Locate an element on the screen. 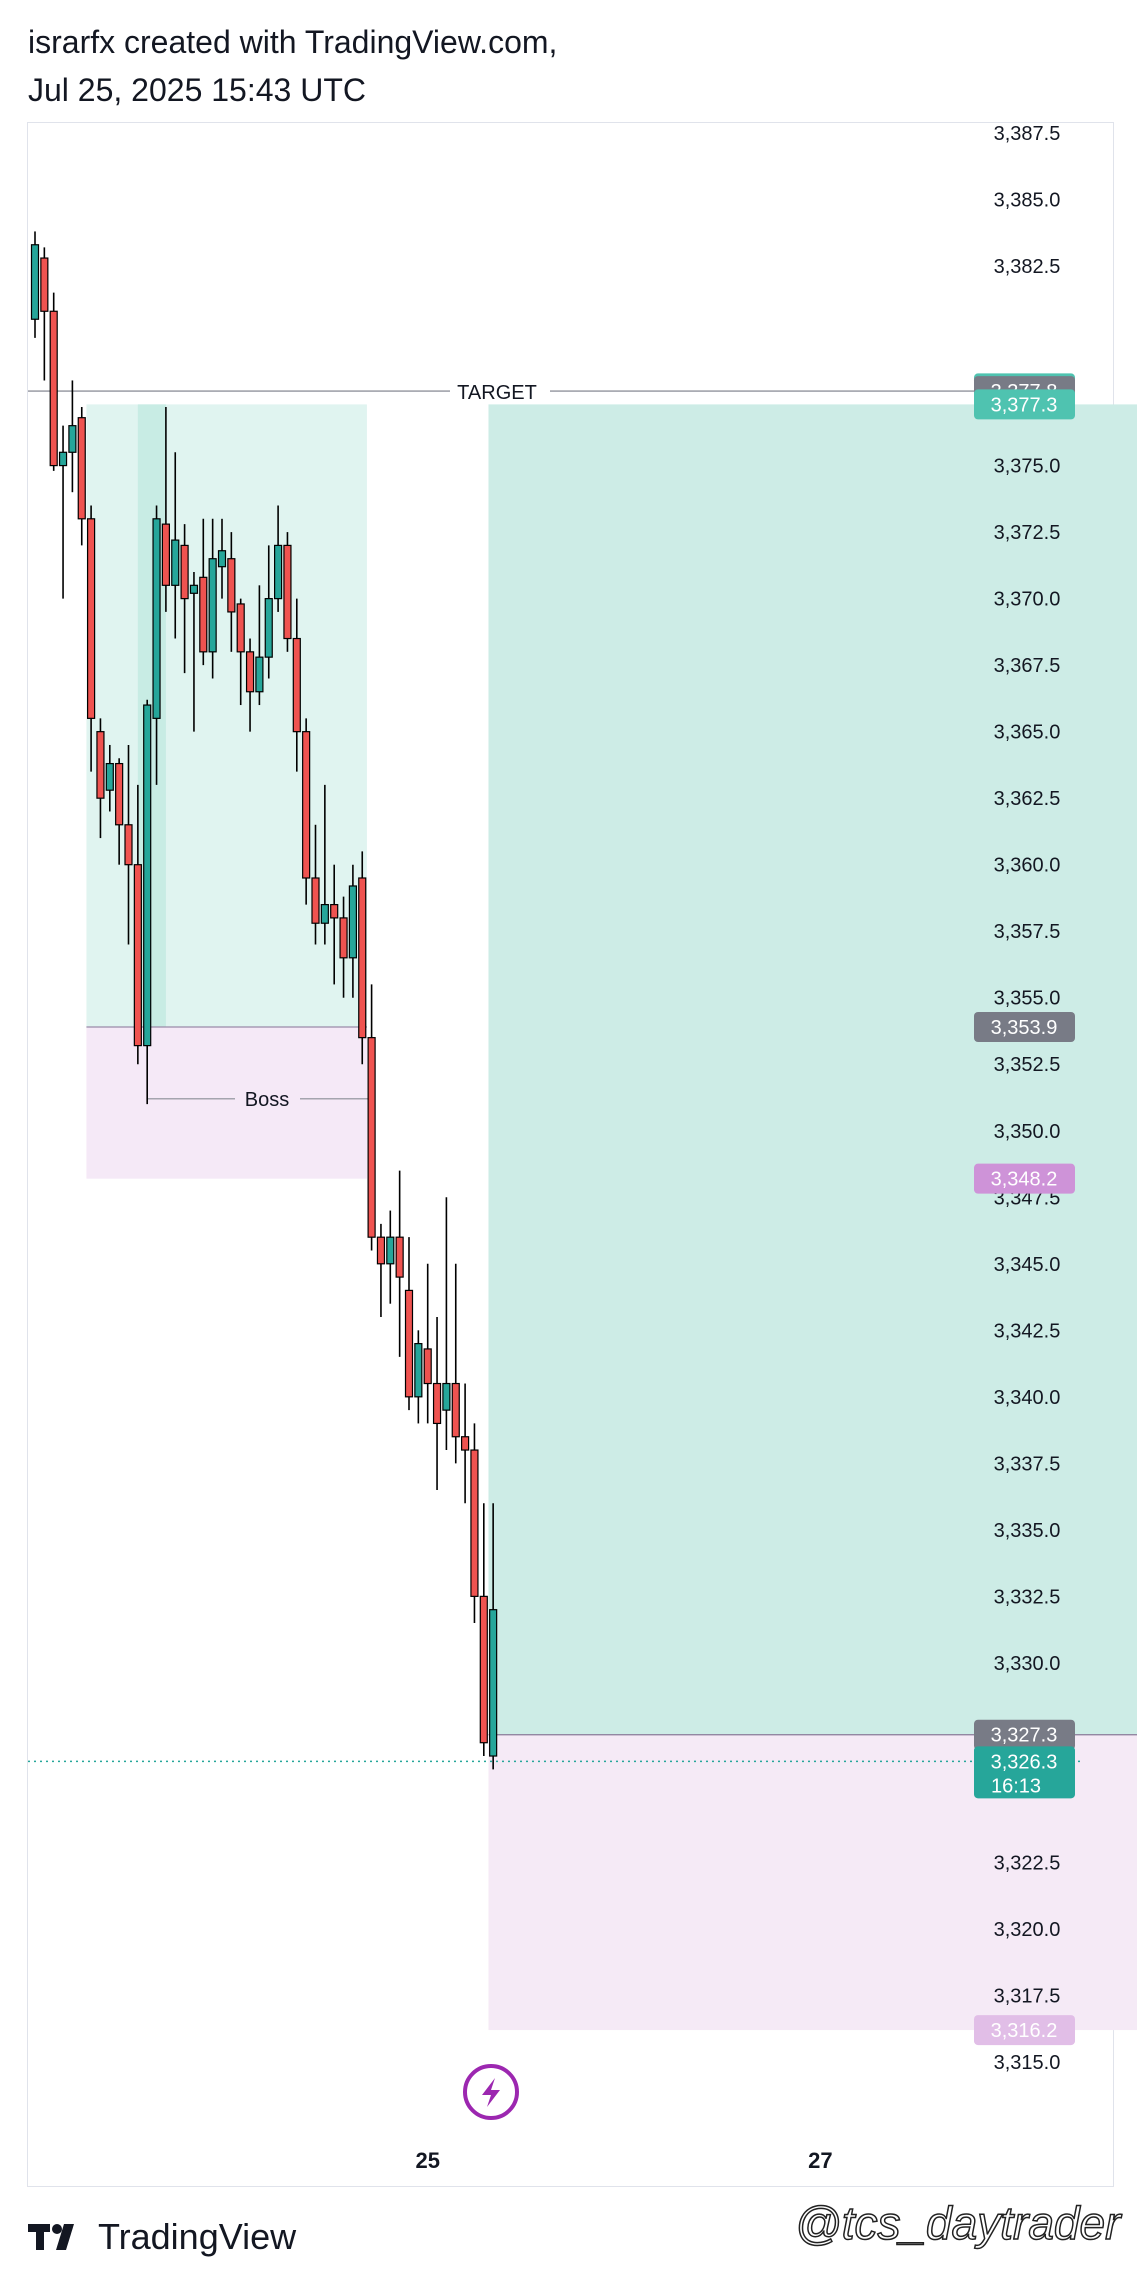  lightning-bolt is located at coordinates (491, 2092).